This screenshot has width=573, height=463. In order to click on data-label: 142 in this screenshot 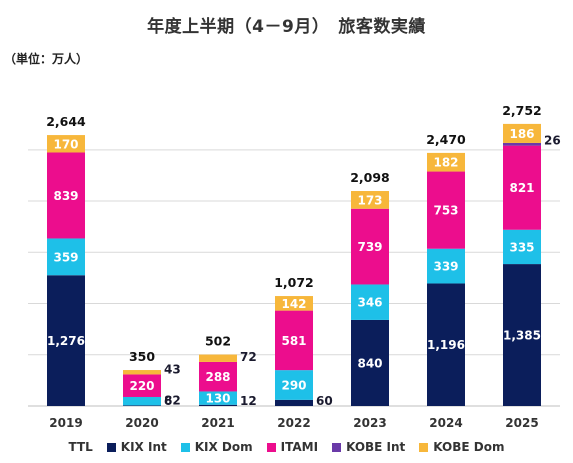, I will do `click(293, 304)`.